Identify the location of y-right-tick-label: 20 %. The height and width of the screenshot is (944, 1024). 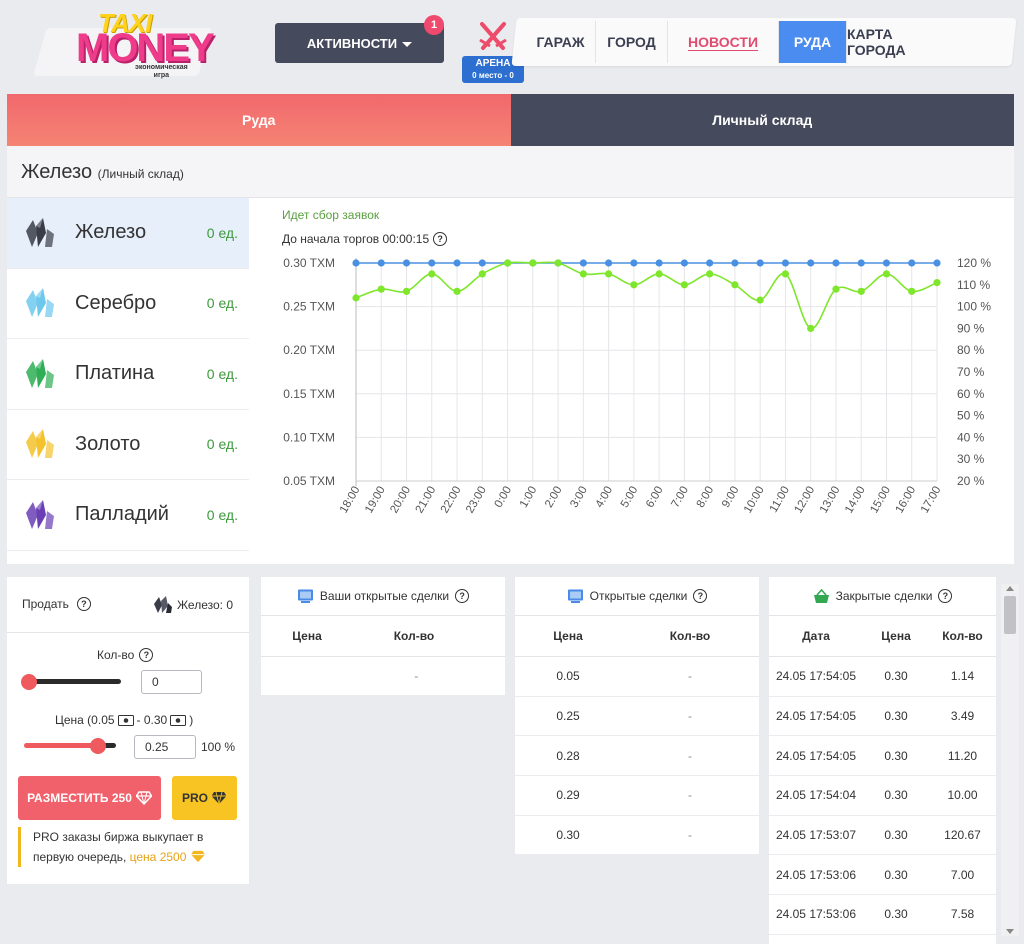
(971, 481).